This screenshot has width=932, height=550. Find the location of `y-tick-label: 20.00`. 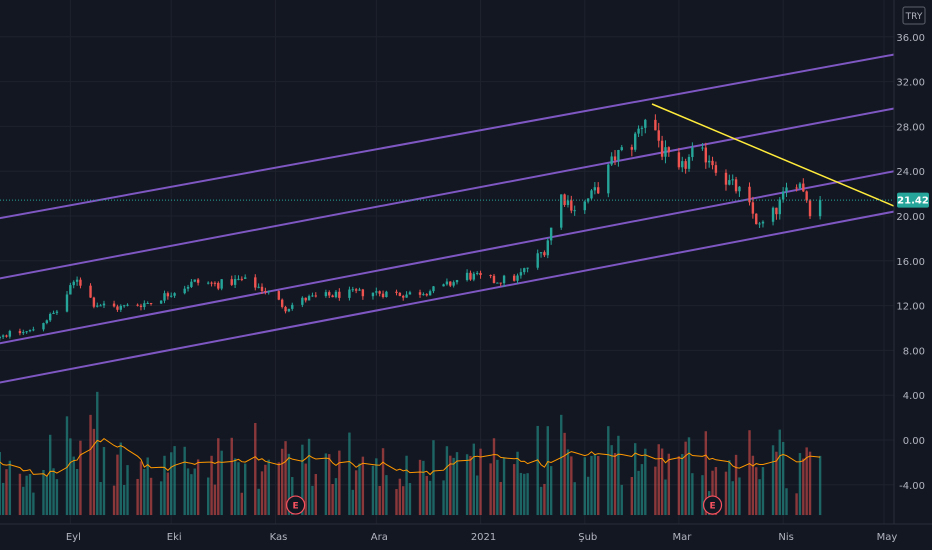

y-tick-label: 20.00 is located at coordinates (910, 217).